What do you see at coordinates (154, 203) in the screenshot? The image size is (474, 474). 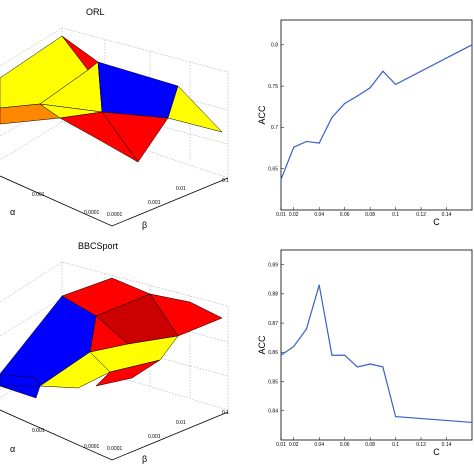 I see `orl-beta-tick-1: 0.001` at bounding box center [154, 203].